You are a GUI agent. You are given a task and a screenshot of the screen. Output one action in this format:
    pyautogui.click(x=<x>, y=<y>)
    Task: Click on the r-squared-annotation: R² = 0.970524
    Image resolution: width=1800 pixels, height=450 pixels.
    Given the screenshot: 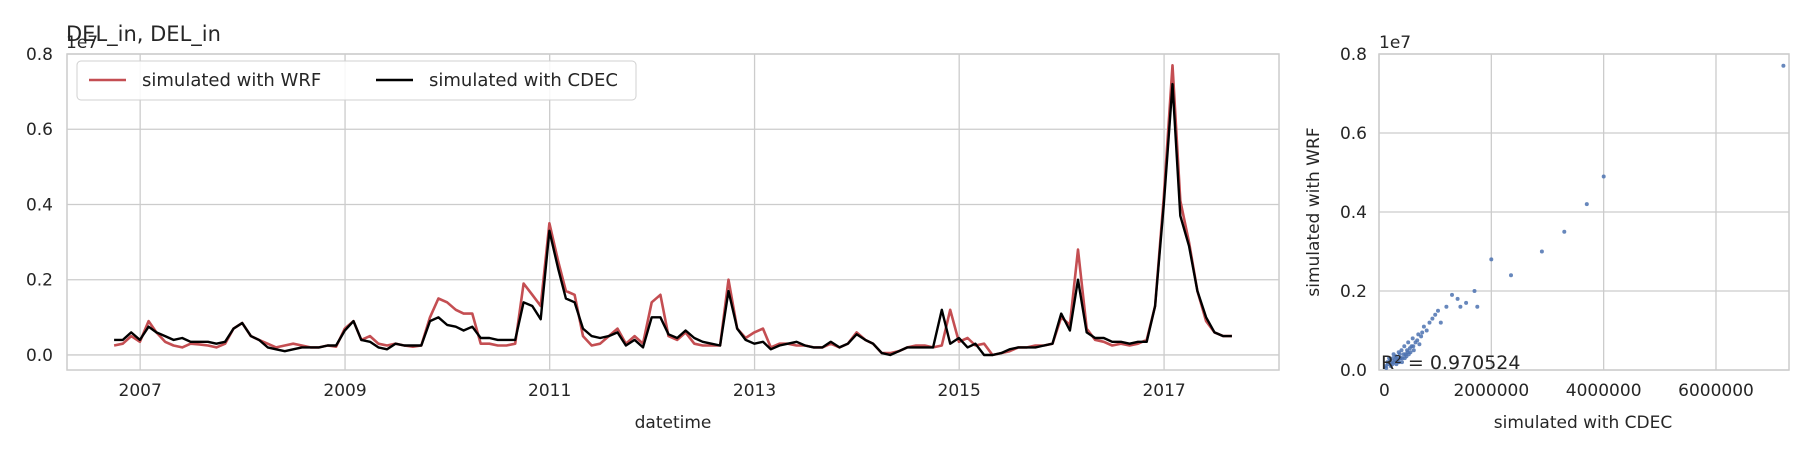 What is the action you would take?
    pyautogui.click(x=1450, y=363)
    